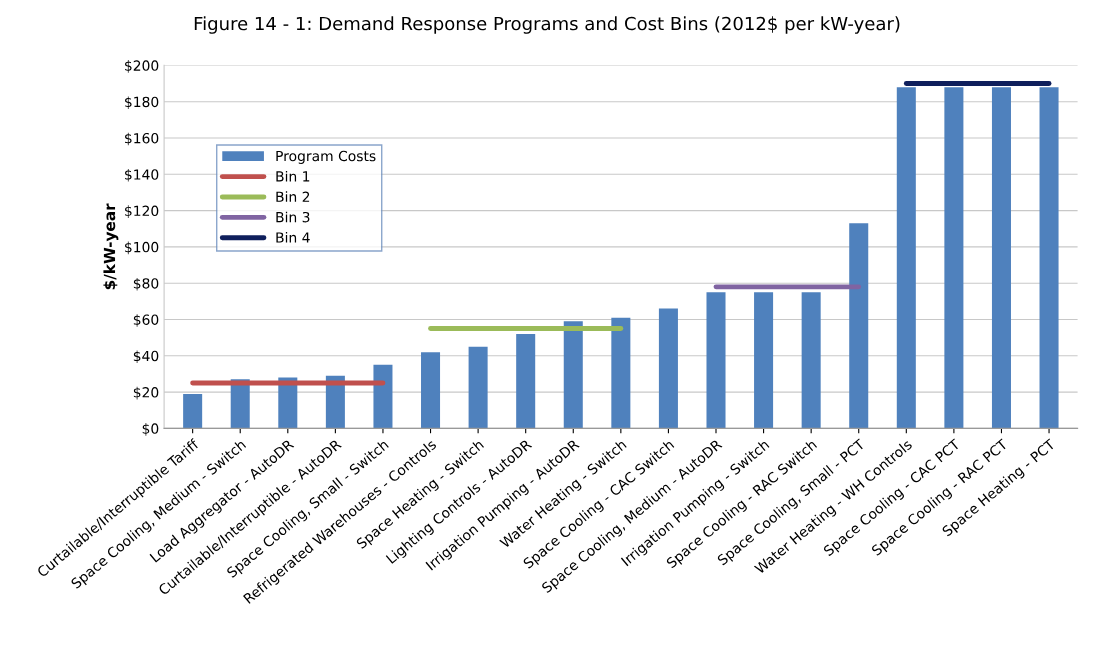 The height and width of the screenshot is (654, 1094). Describe the element at coordinates (146, 320) in the screenshot. I see `y-tick-label: $60` at that location.